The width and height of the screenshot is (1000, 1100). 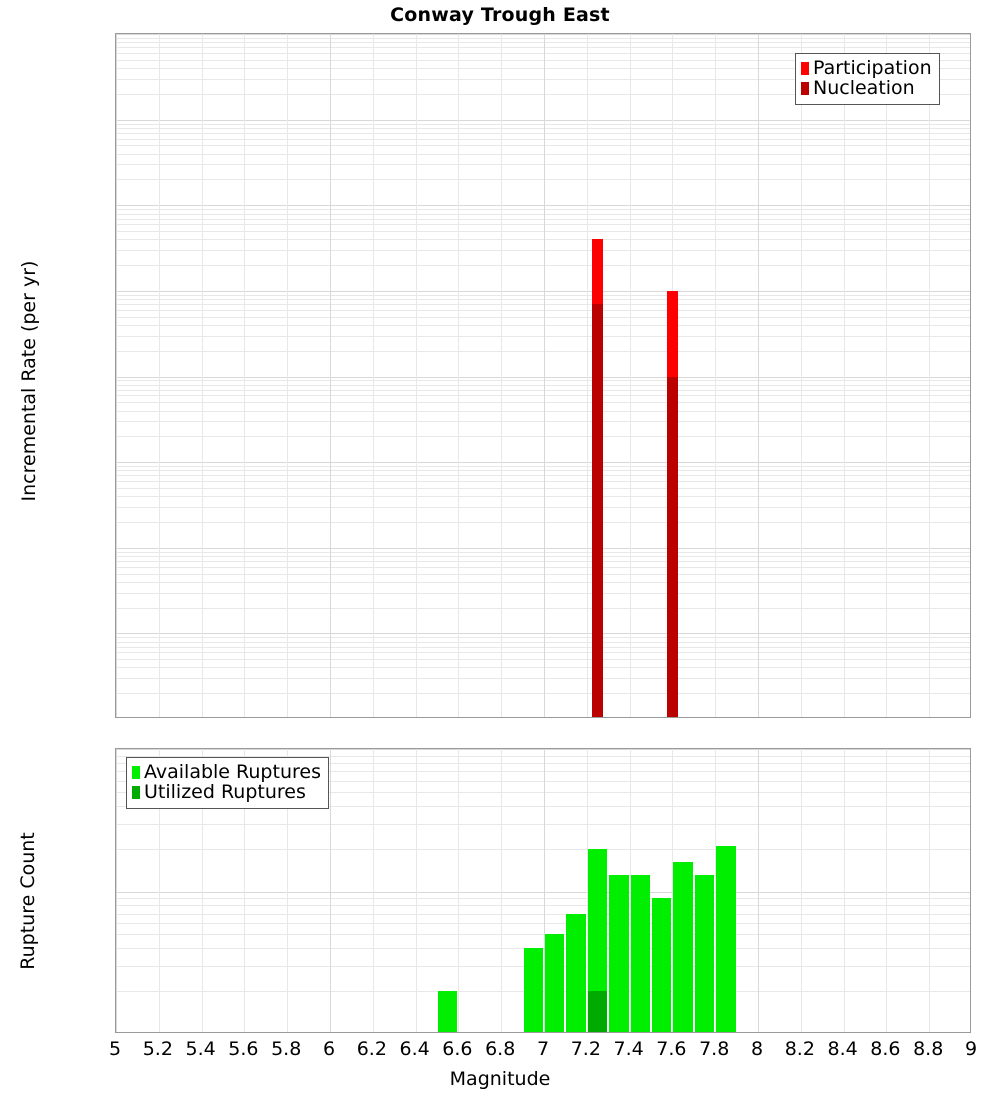 I want to click on x-tick-label: 5, so click(x=115, y=1049).